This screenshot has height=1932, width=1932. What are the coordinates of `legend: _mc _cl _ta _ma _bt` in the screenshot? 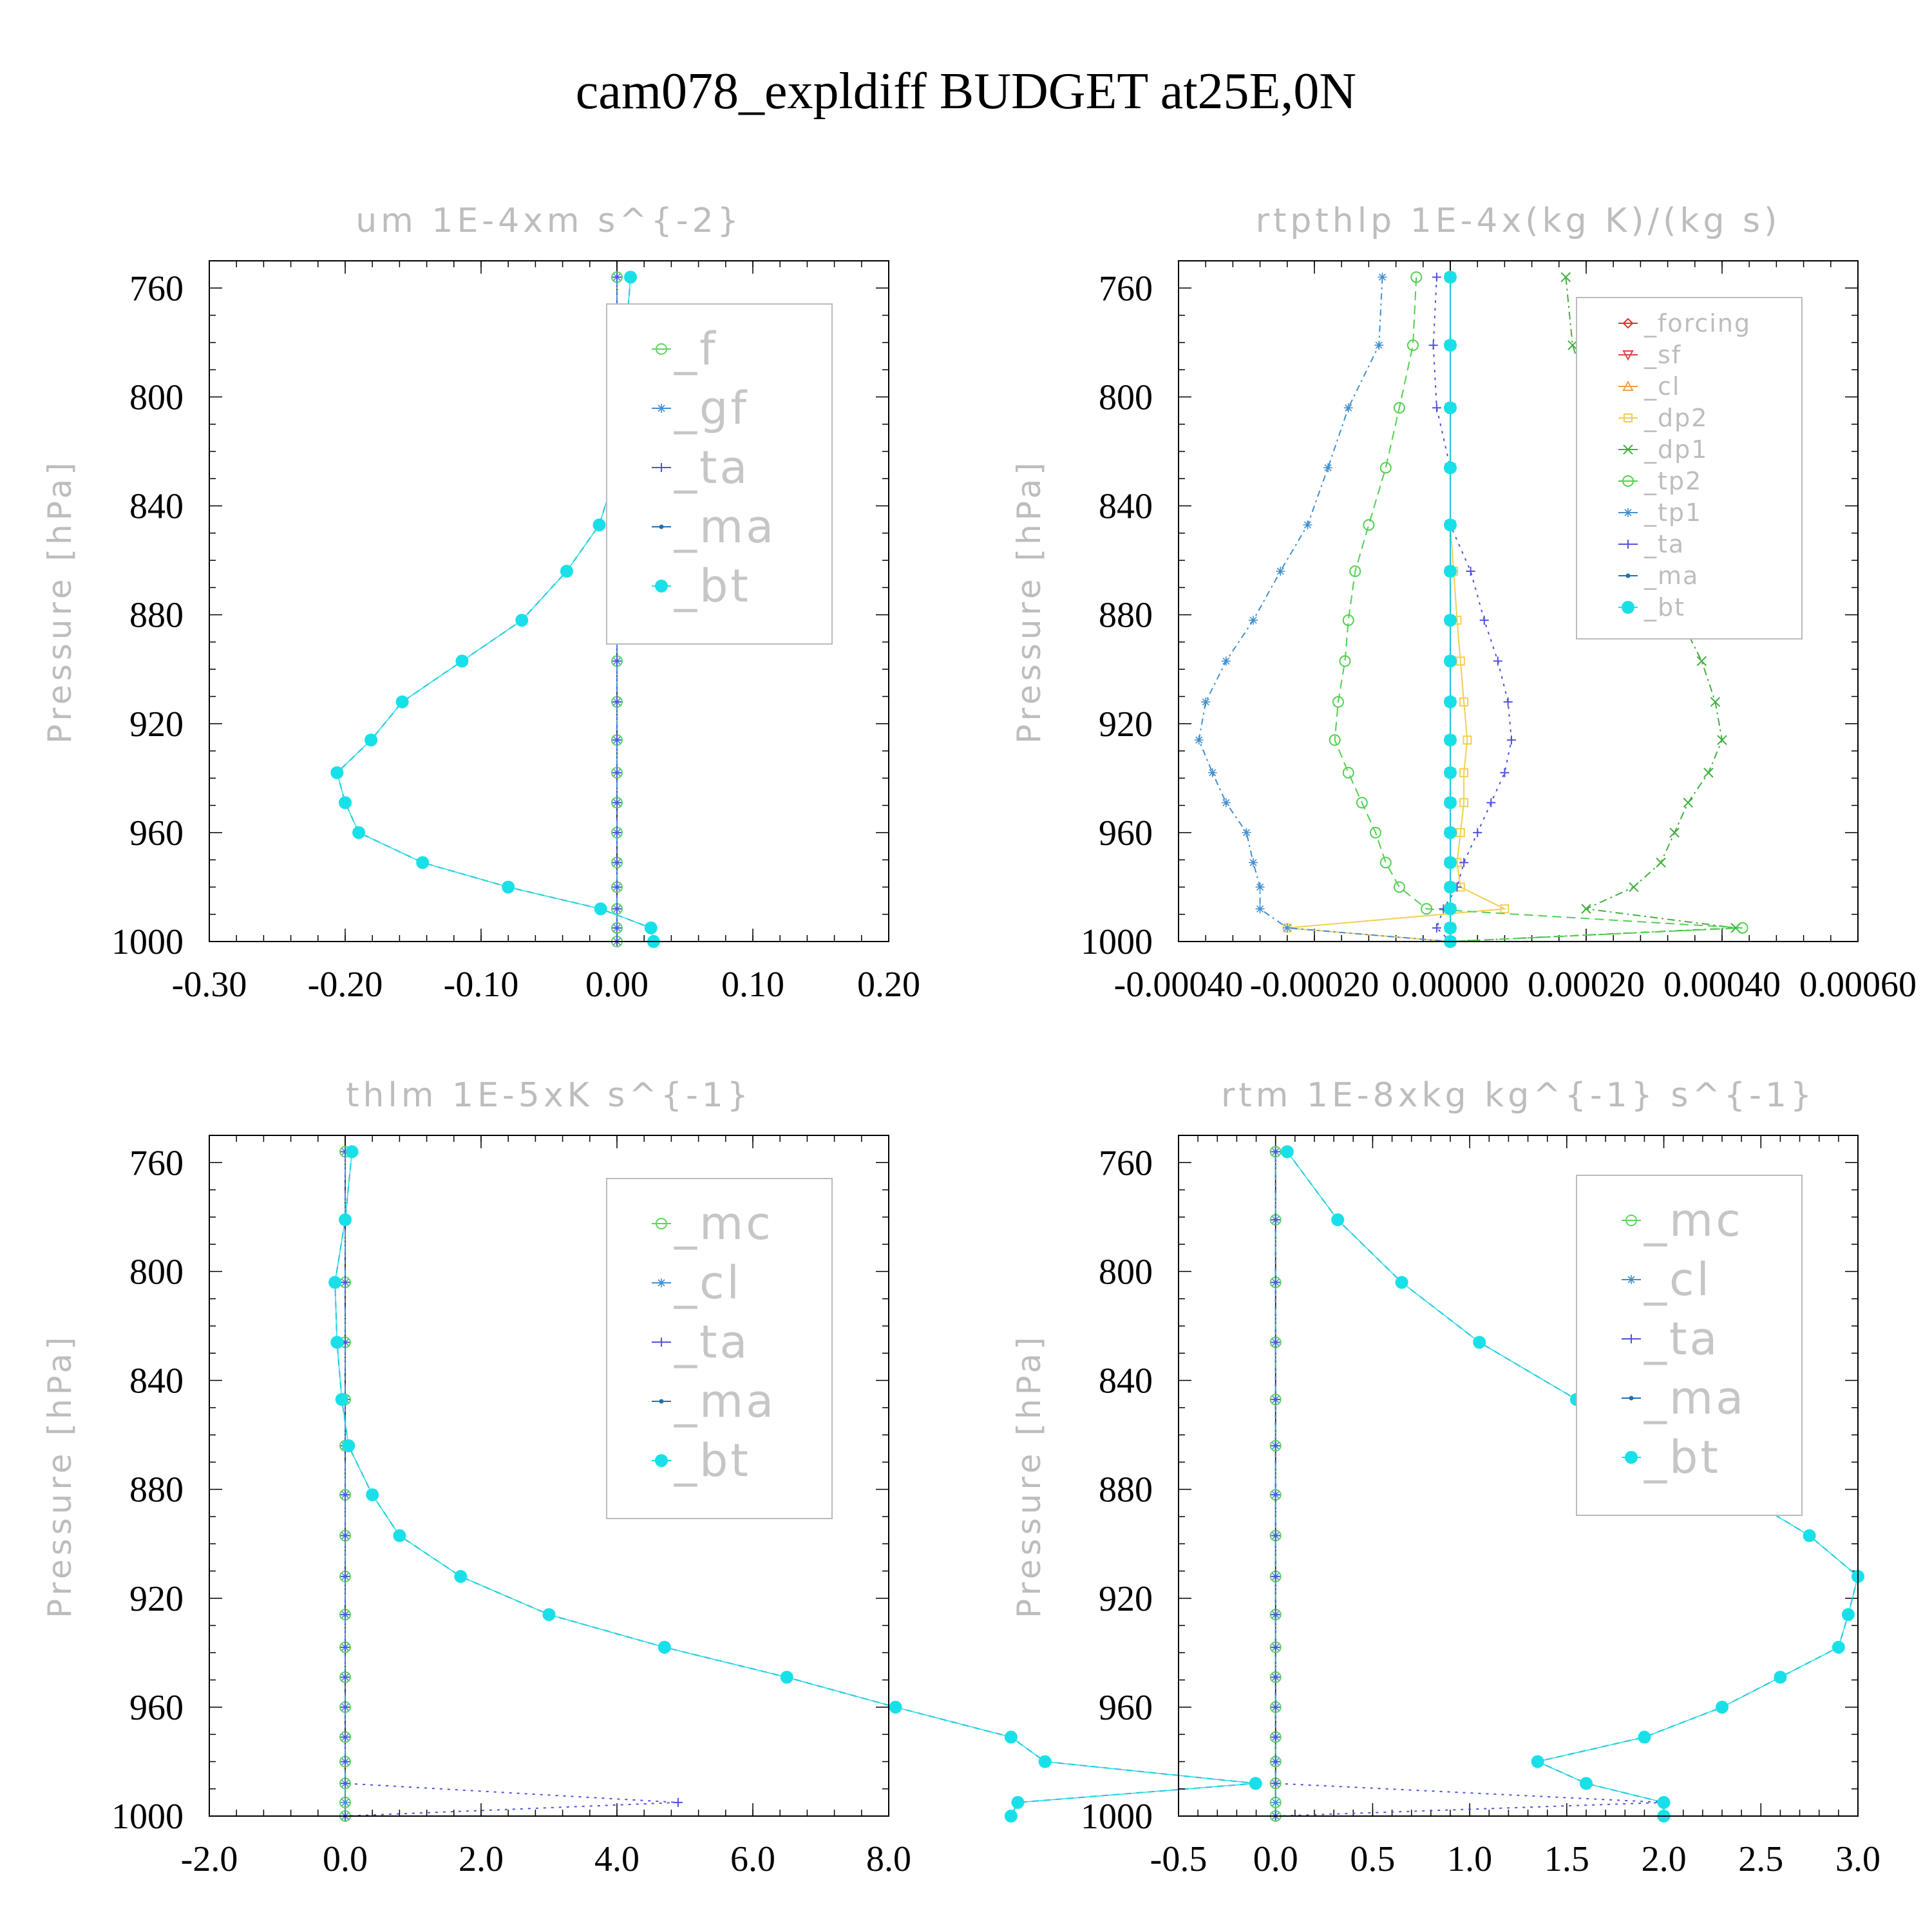 It's located at (719, 1349).